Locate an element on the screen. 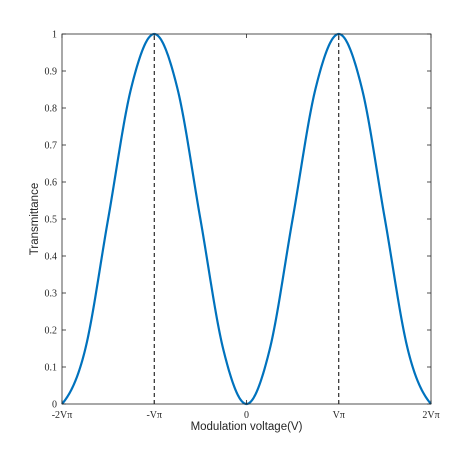 The height and width of the screenshot is (453, 474). x-tick-label: Vπ is located at coordinates (339, 415).